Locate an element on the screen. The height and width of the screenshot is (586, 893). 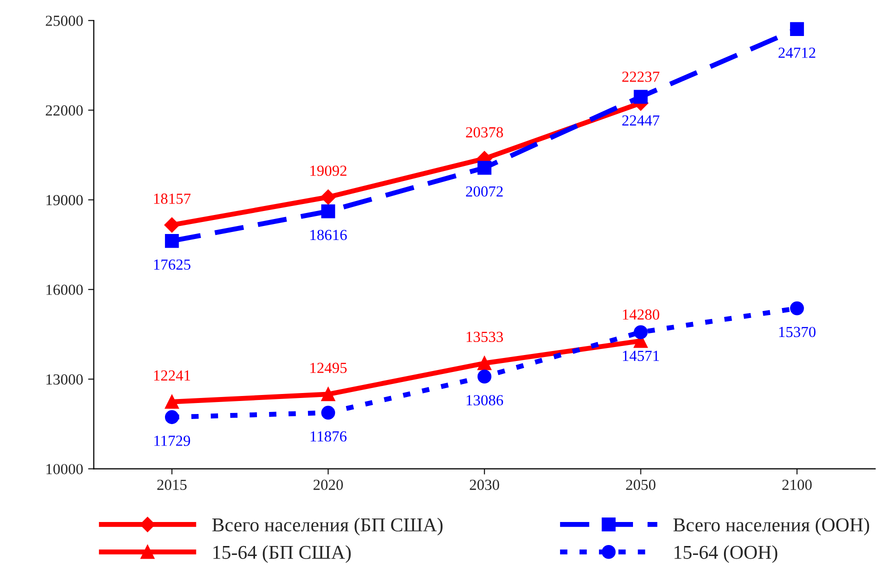
data-label: 22447 is located at coordinates (641, 120).